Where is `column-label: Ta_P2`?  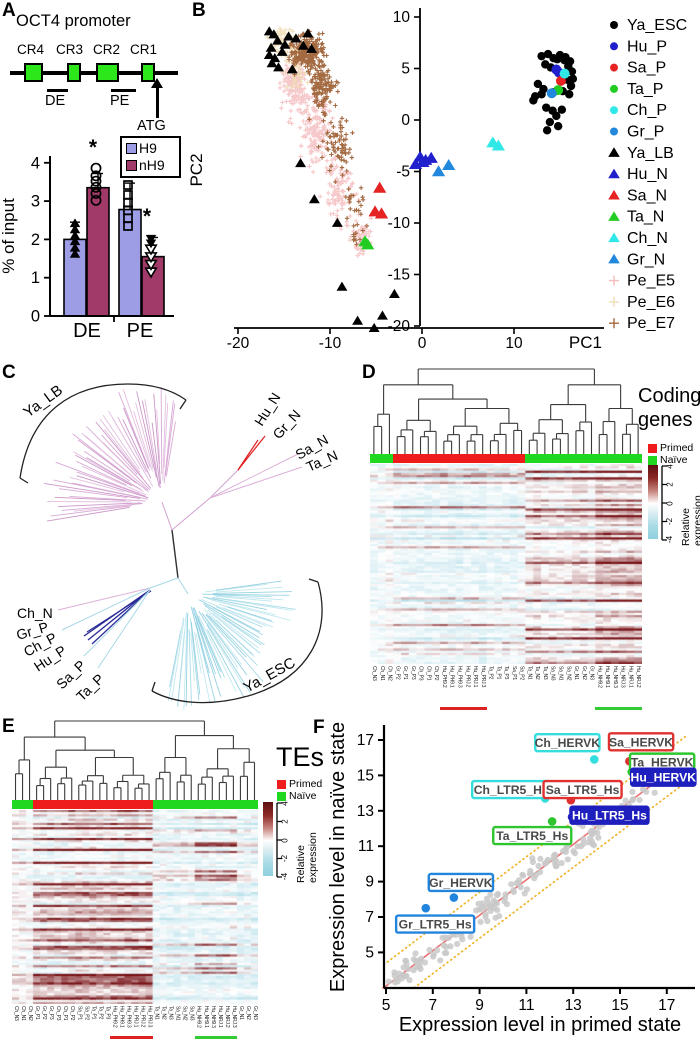
column-label: Ta_P2 is located at coordinates (100, 1013).